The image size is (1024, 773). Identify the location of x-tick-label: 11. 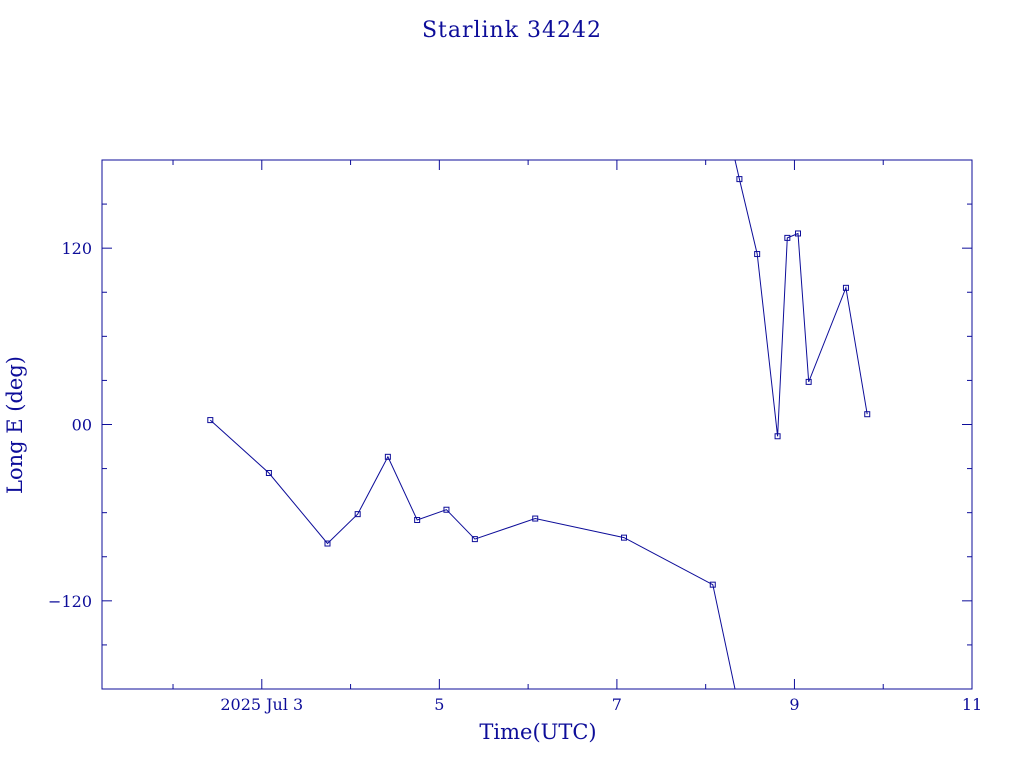
(972, 704).